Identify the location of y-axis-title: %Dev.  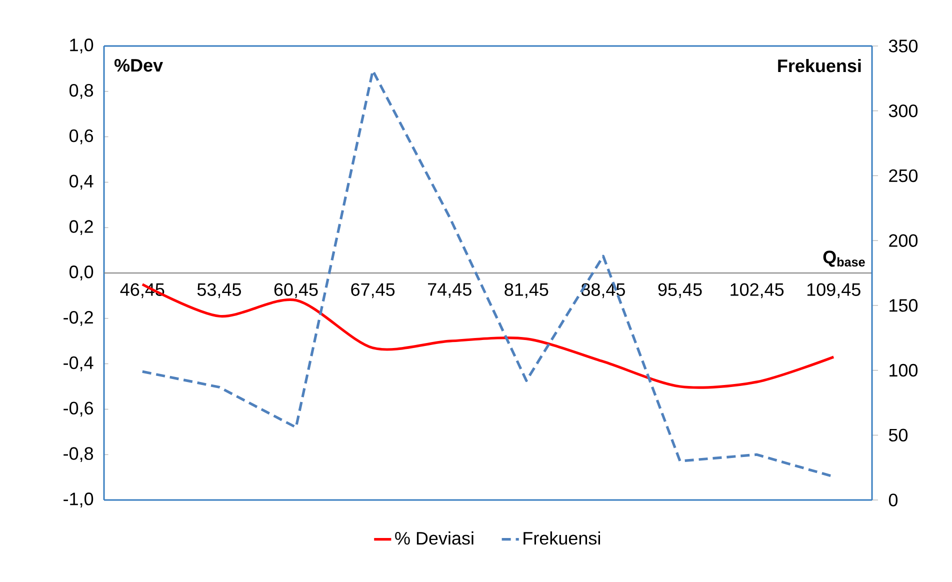
(138, 65).